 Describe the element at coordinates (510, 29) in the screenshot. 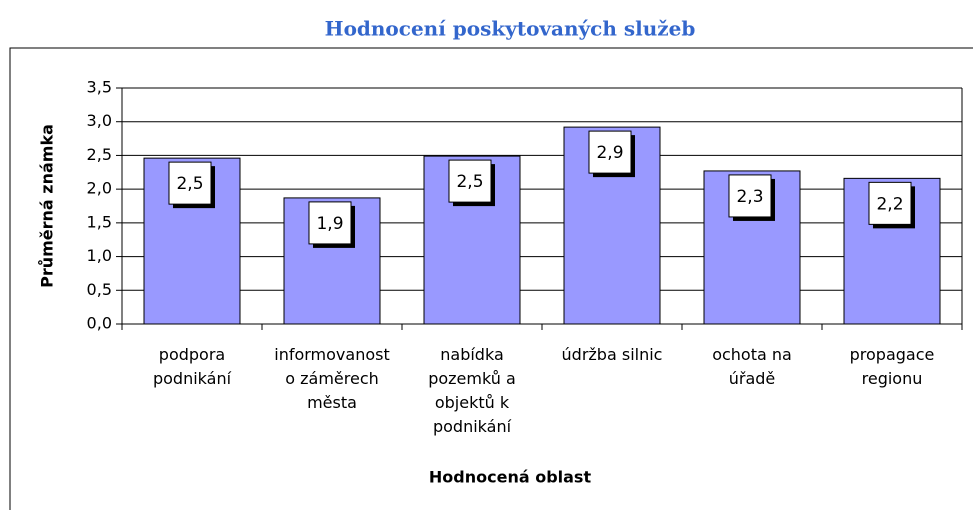

I see `chart-title: Hodnocení poskytovaných služeb` at that location.